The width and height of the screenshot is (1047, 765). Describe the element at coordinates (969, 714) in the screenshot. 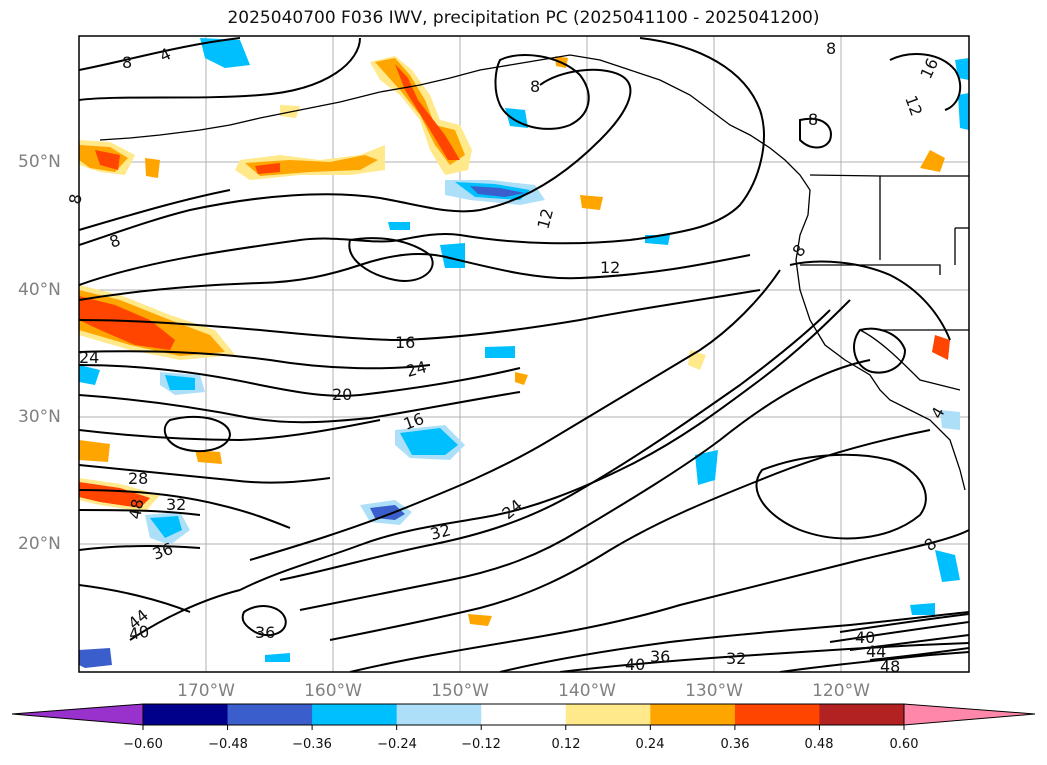

I see `colorbar-extend-high` at that location.